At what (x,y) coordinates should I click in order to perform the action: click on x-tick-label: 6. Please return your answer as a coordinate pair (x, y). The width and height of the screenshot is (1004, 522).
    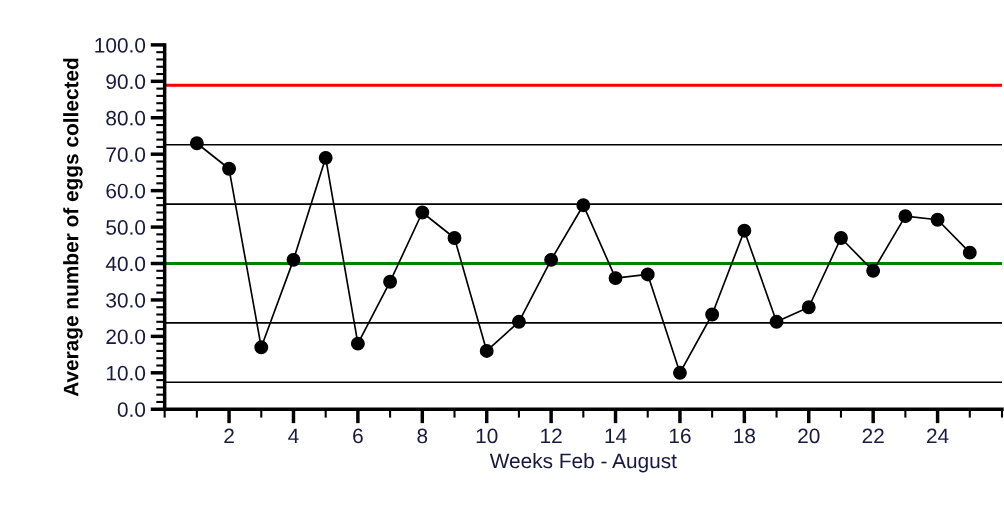
    Looking at the image, I should click on (358, 436).